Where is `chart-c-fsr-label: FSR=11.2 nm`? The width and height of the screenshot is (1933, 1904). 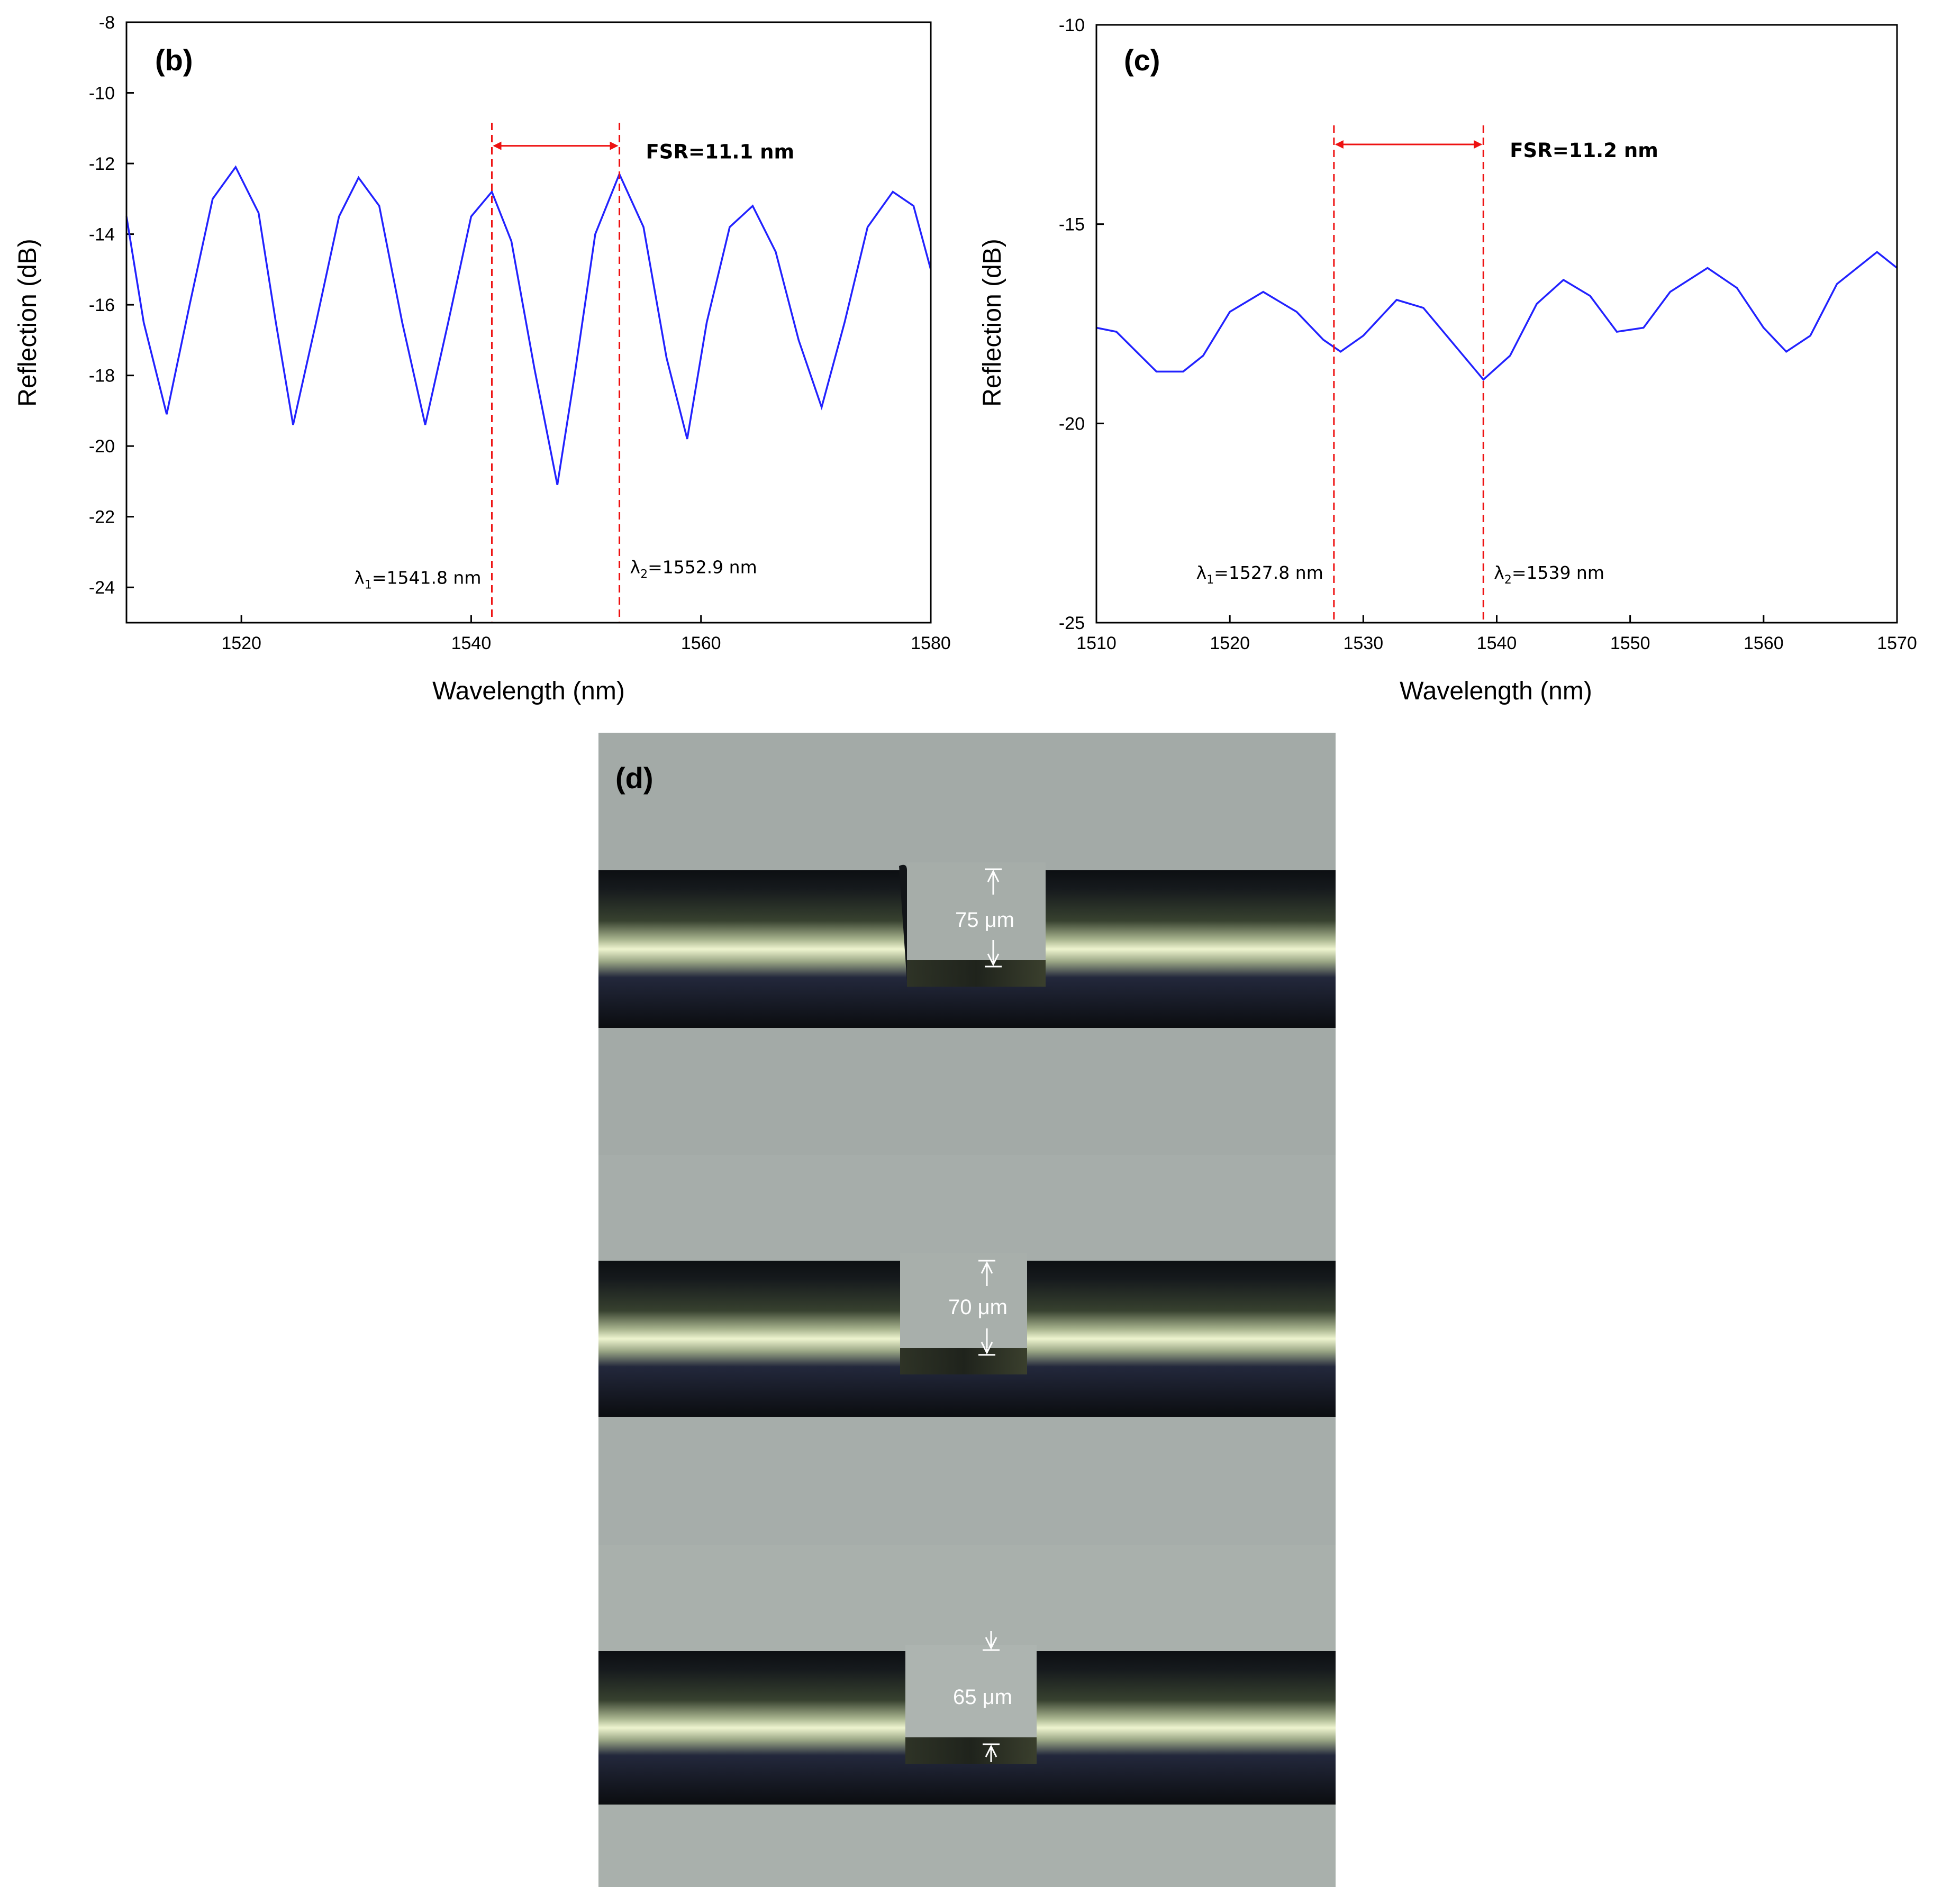 chart-c-fsr-label: FSR=11.2 nm is located at coordinates (1584, 150).